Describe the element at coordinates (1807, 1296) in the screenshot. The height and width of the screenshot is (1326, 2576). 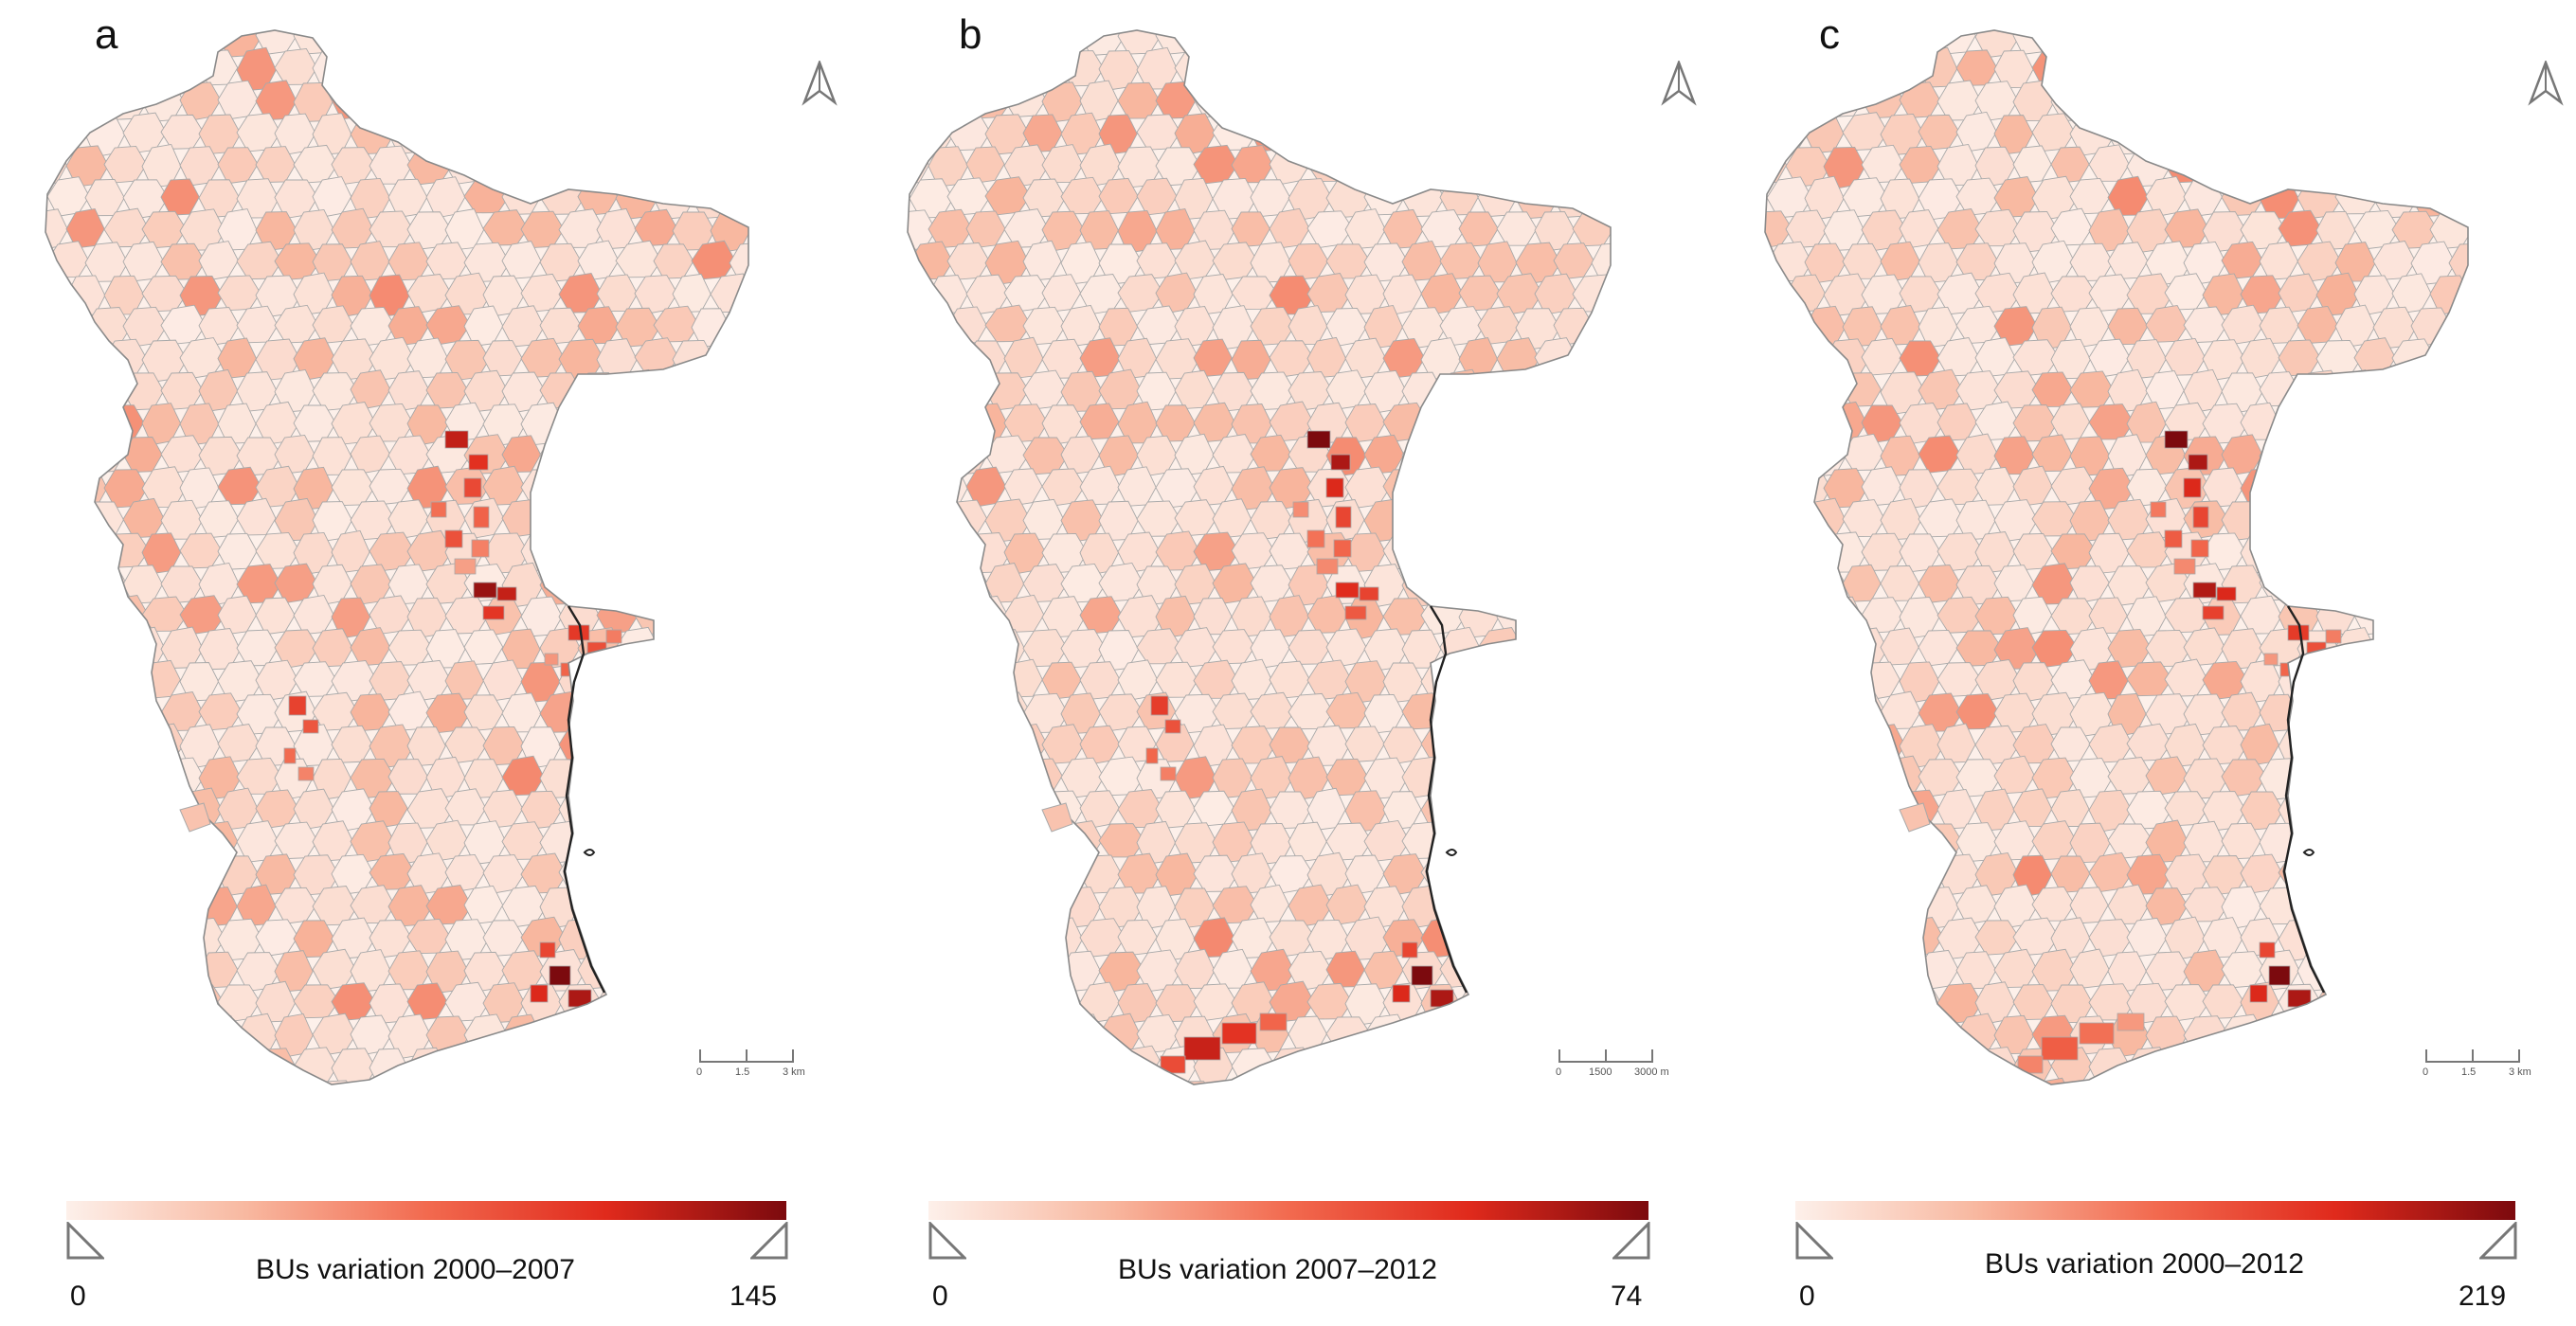
I see `legend-min-label: 0` at that location.